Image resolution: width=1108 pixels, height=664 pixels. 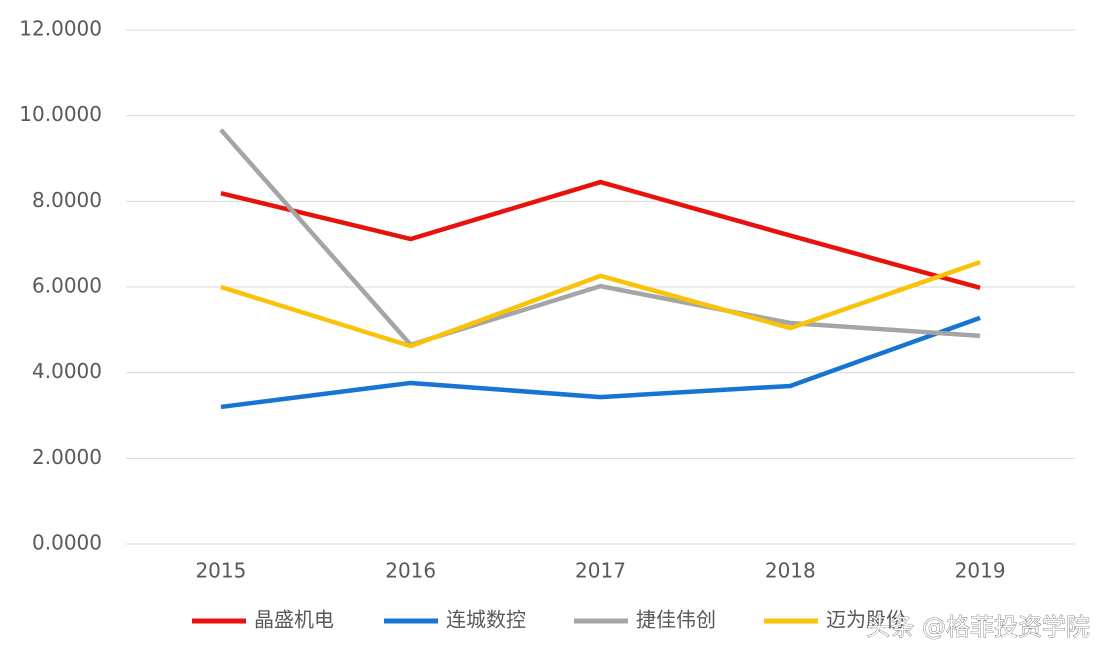 I want to click on legend-label: 迈为股份, so click(x=866, y=620).